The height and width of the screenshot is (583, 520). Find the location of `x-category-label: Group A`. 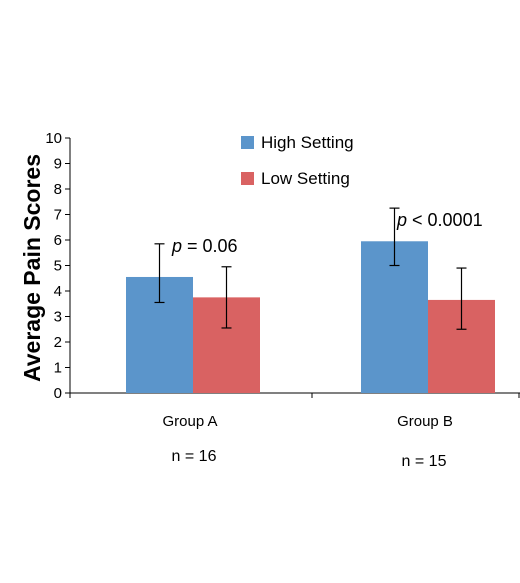

x-category-label: Group A is located at coordinates (189, 421).